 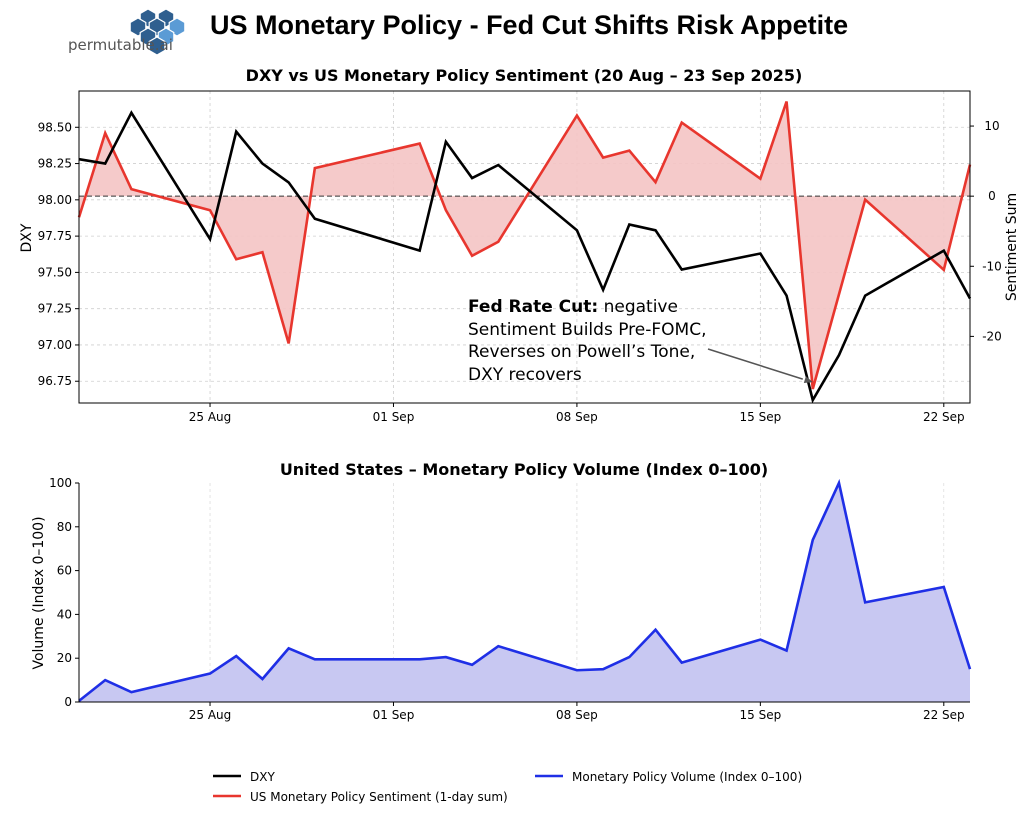 I want to click on top-ytick-left-label-0: 96.75, so click(x=55, y=381).